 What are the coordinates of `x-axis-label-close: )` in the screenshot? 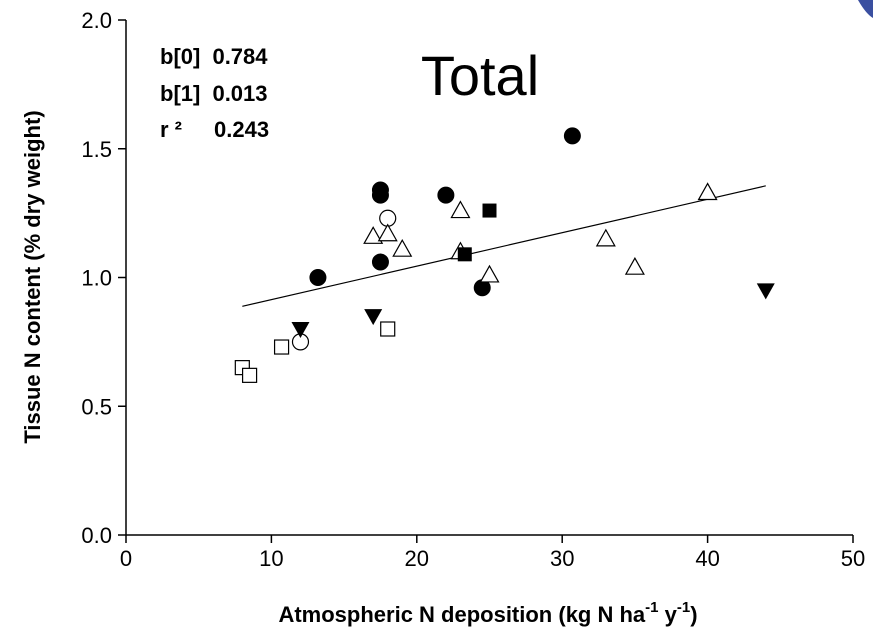 It's located at (693, 614).